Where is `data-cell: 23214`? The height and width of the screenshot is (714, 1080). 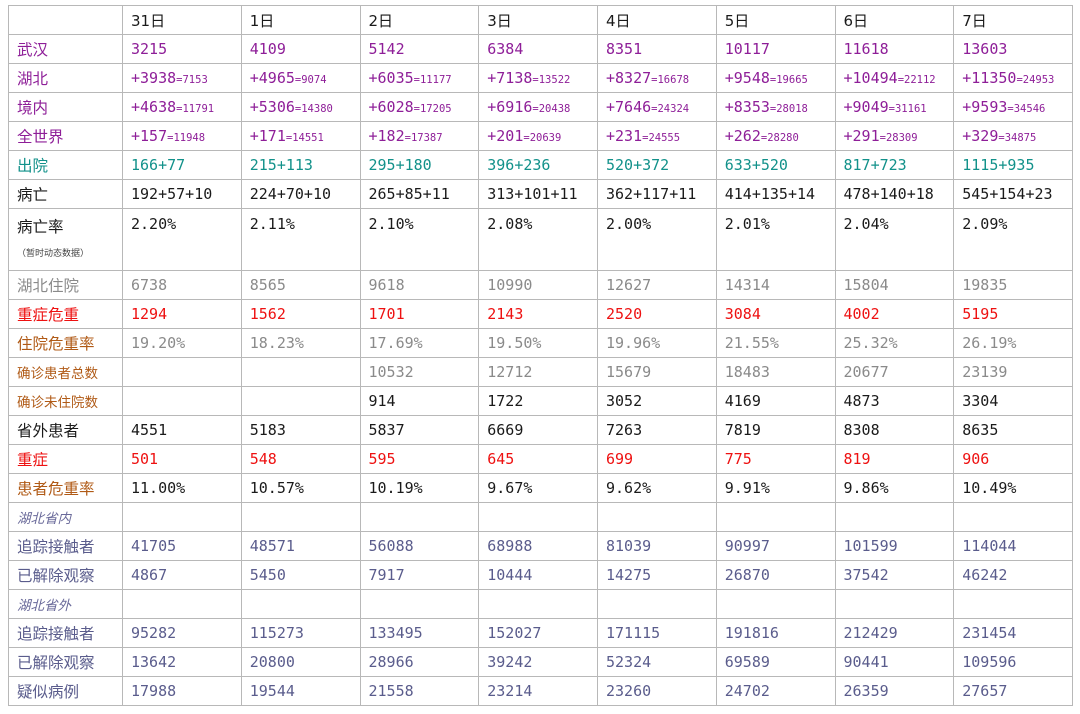
data-cell: 23214 is located at coordinates (538, 691).